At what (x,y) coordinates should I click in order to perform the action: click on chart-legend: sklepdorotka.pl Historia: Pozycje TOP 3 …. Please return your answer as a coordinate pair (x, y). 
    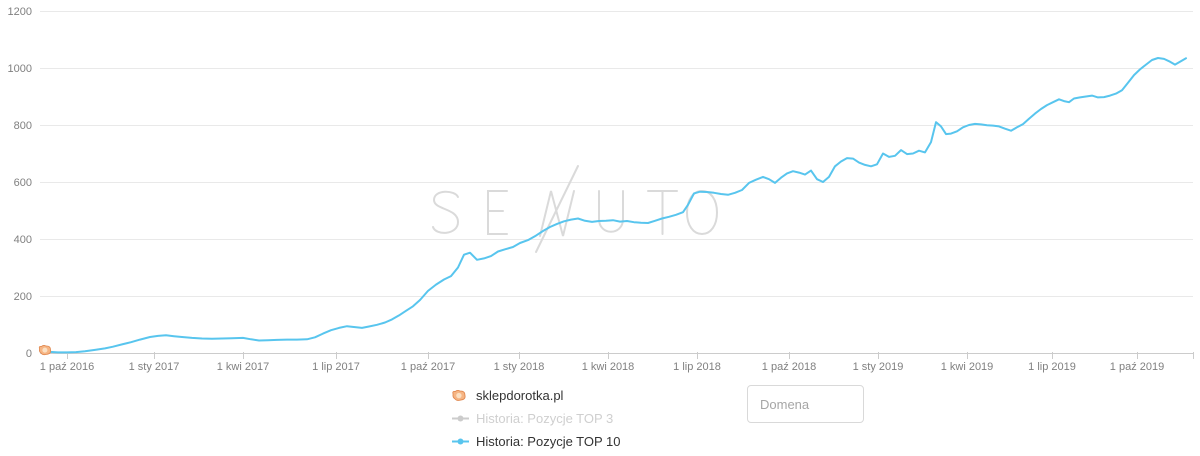
    Looking at the image, I should click on (536, 421).